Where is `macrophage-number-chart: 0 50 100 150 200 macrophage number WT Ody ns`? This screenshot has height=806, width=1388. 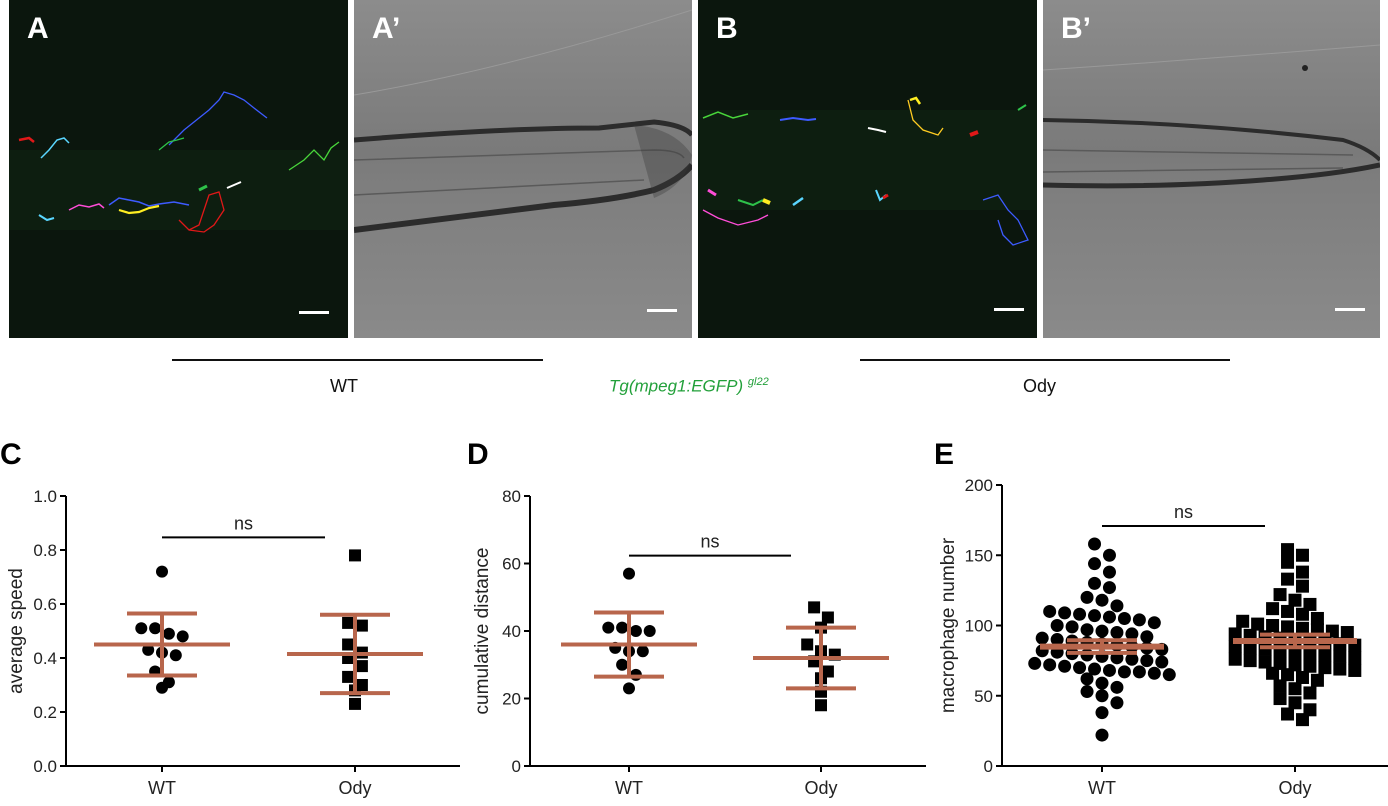 macrophage-number-chart: 0 50 100 150 200 macrophage number WT Ody ns is located at coordinates (1163, 637).